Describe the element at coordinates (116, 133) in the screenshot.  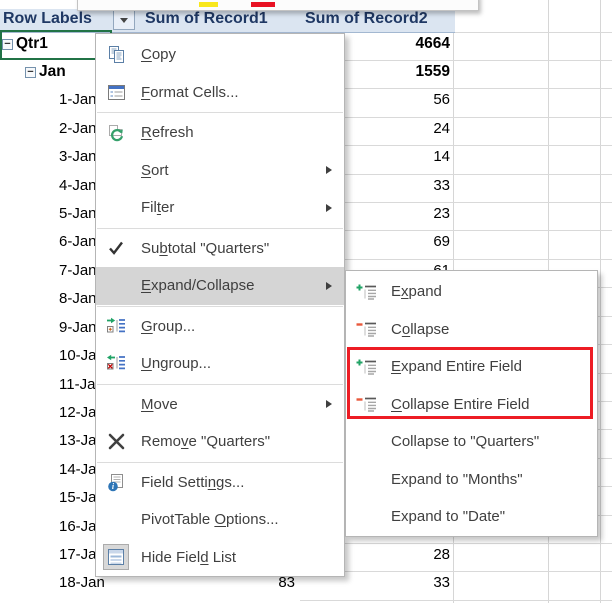
I see `refresh-icon` at that location.